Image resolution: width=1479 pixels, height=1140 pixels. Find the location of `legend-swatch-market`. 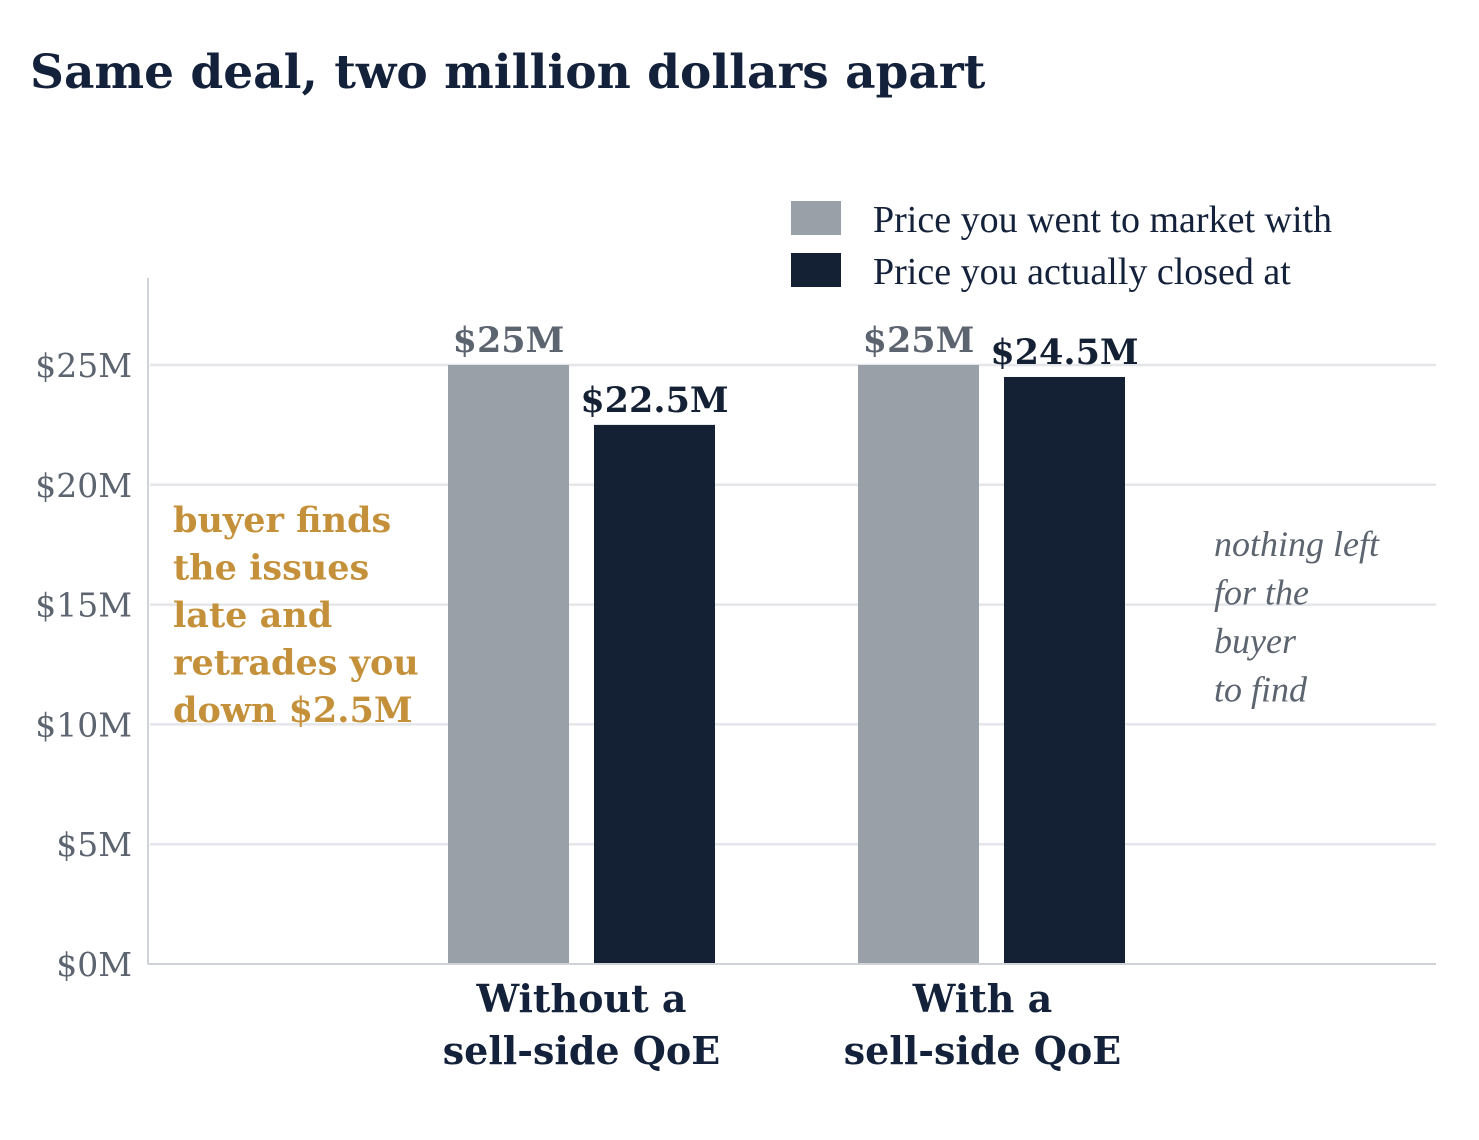

legend-swatch-market is located at coordinates (816, 218).